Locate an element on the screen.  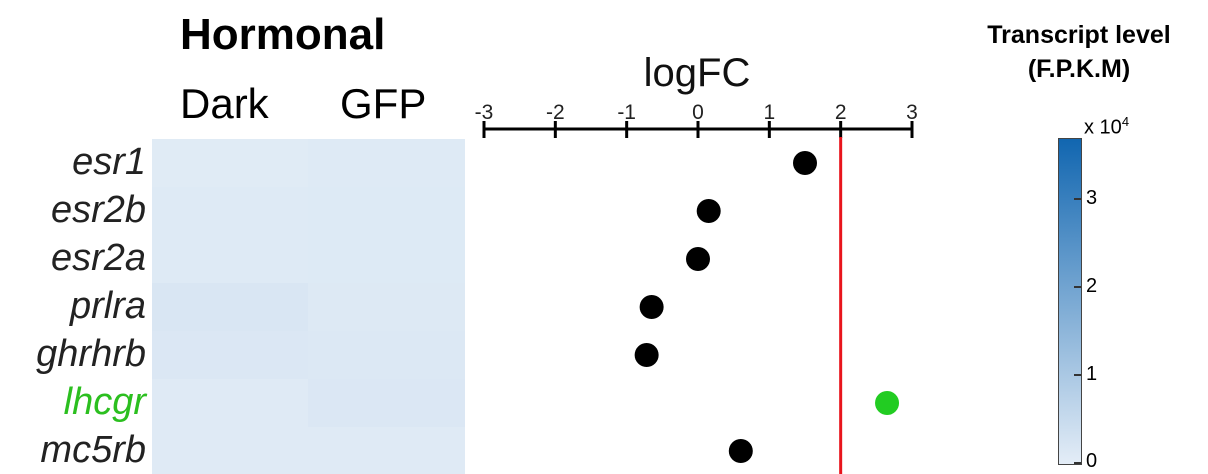
x-tick-label--3: -3 is located at coordinates (484, 112).